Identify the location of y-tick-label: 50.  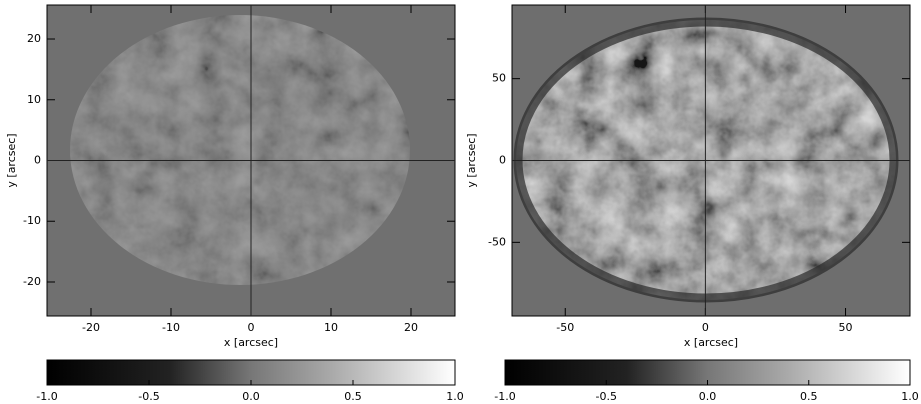
(499, 78).